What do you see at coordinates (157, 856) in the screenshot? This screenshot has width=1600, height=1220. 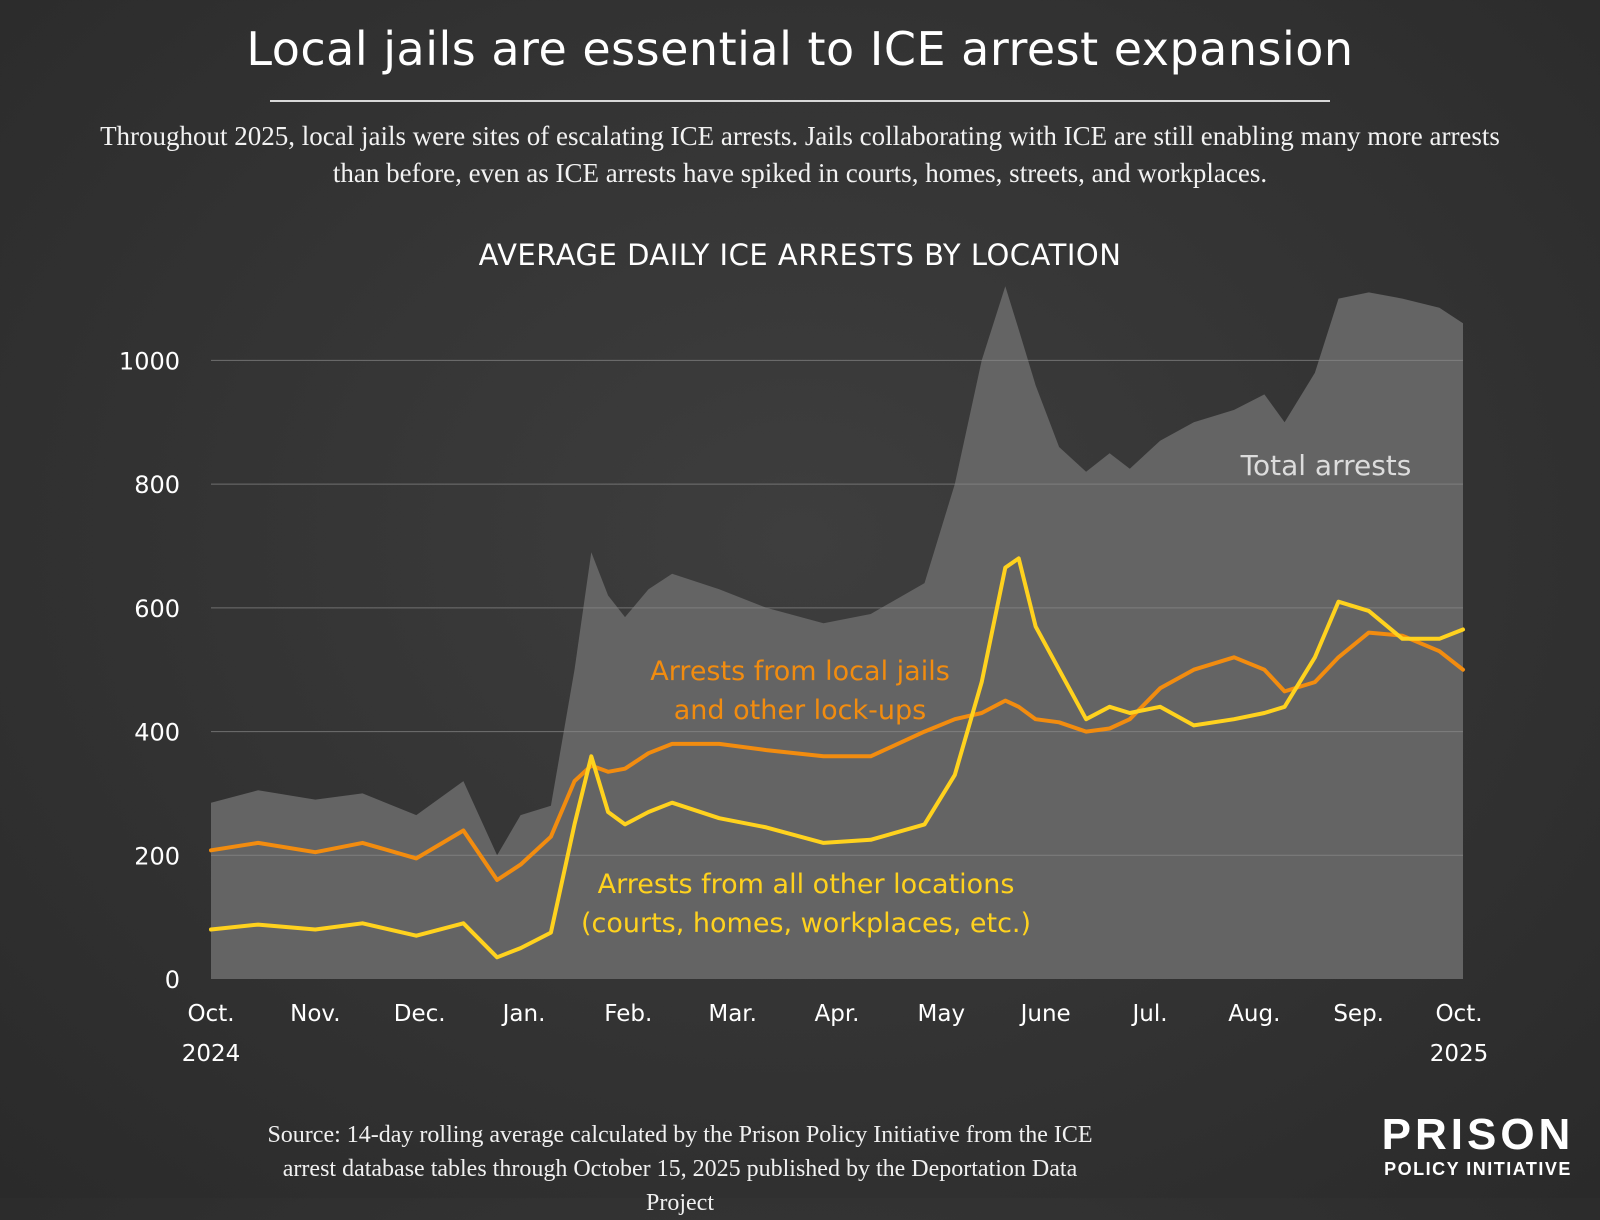 I see `y-tick-label: 200` at bounding box center [157, 856].